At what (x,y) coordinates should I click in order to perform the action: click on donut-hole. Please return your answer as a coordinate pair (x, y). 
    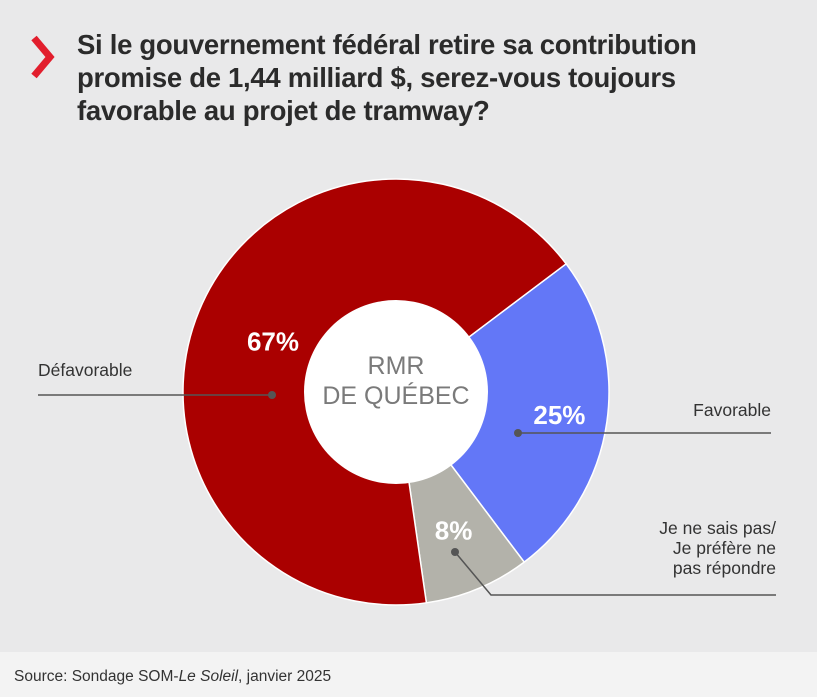
    Looking at the image, I should click on (396, 392).